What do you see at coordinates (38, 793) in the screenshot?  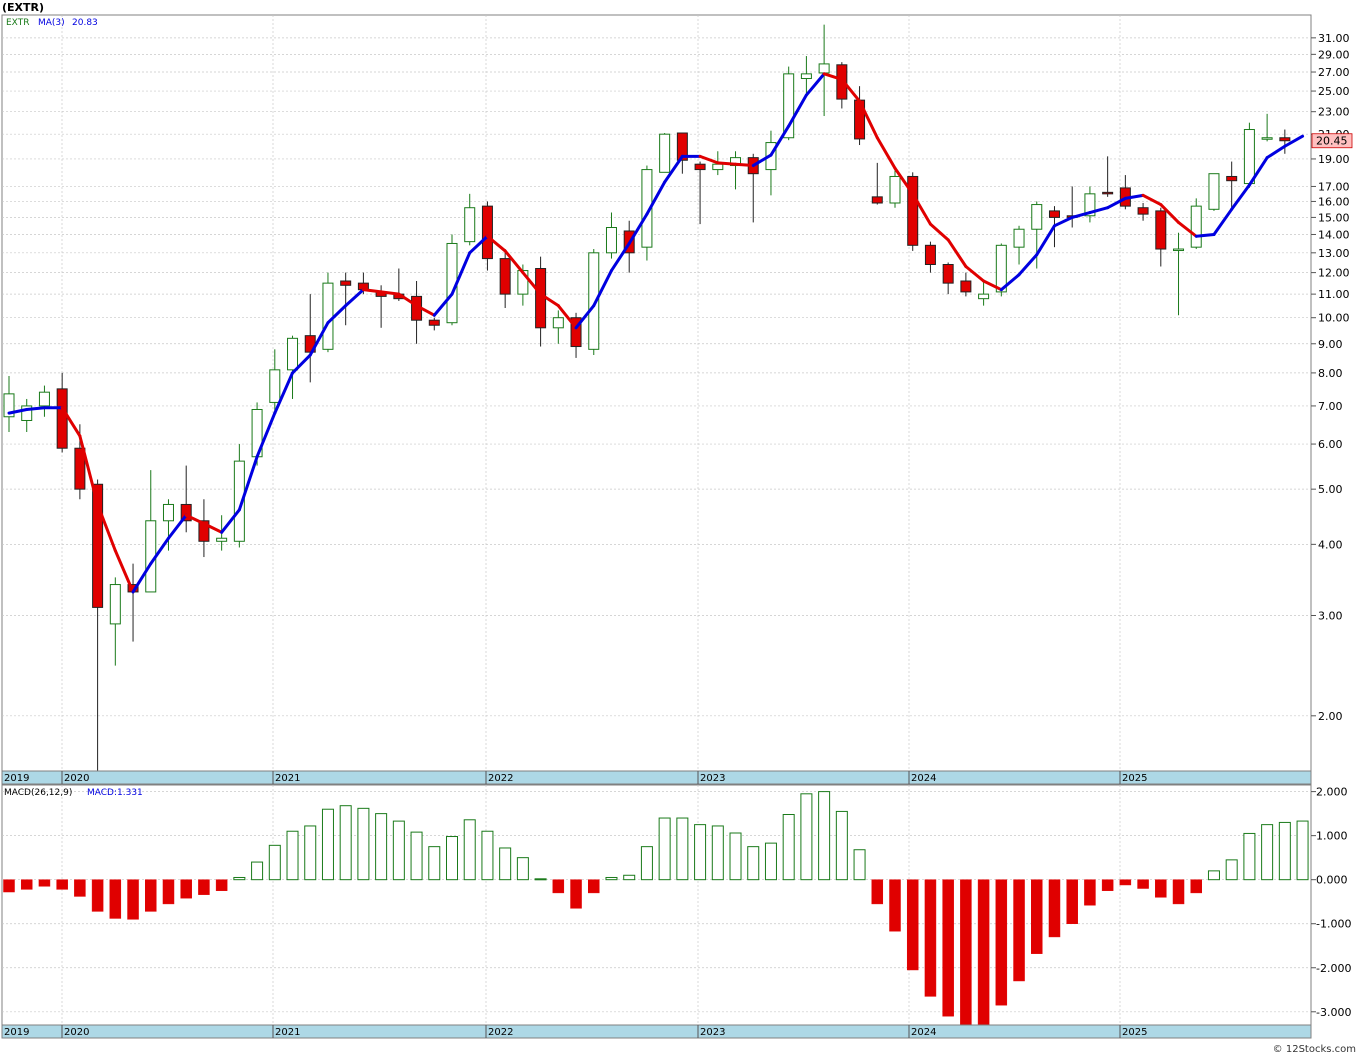 I see `macd-label: MACD(26,12,9)` at bounding box center [38, 793].